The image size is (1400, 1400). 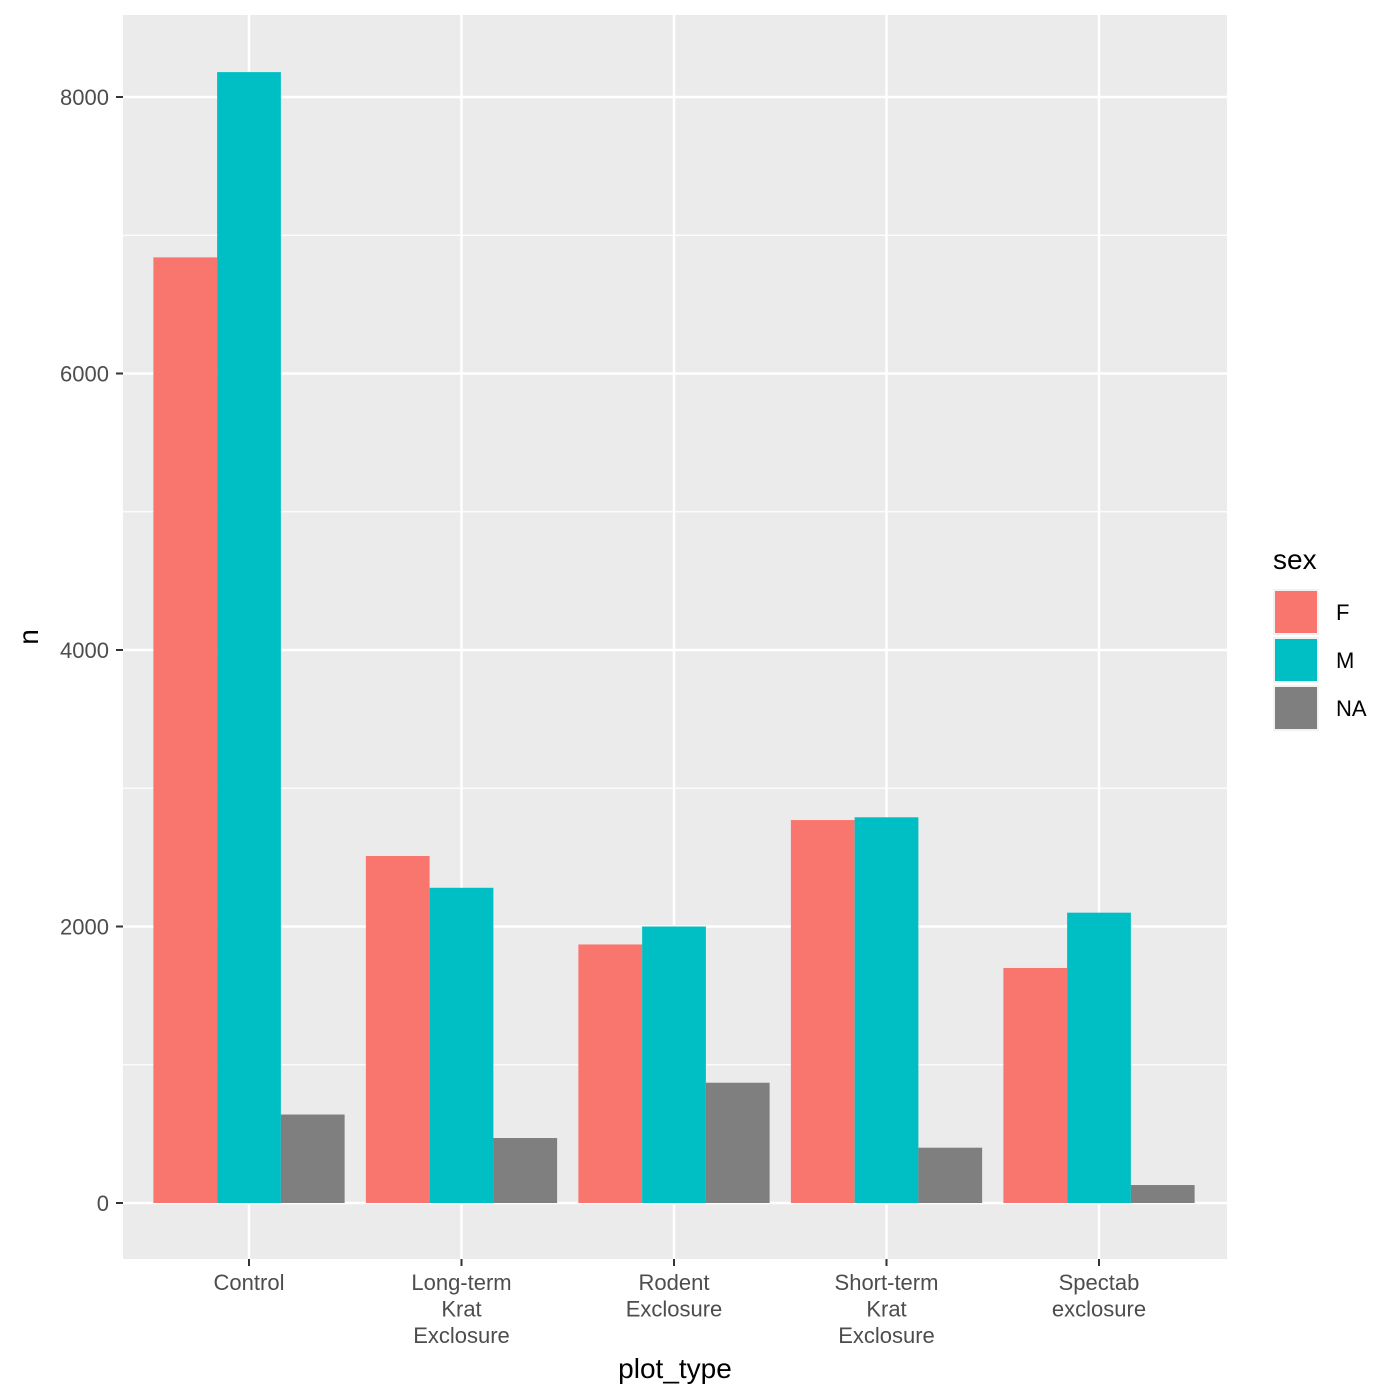 What do you see at coordinates (84, 650) in the screenshot?
I see `y-tick-label: 4000` at bounding box center [84, 650].